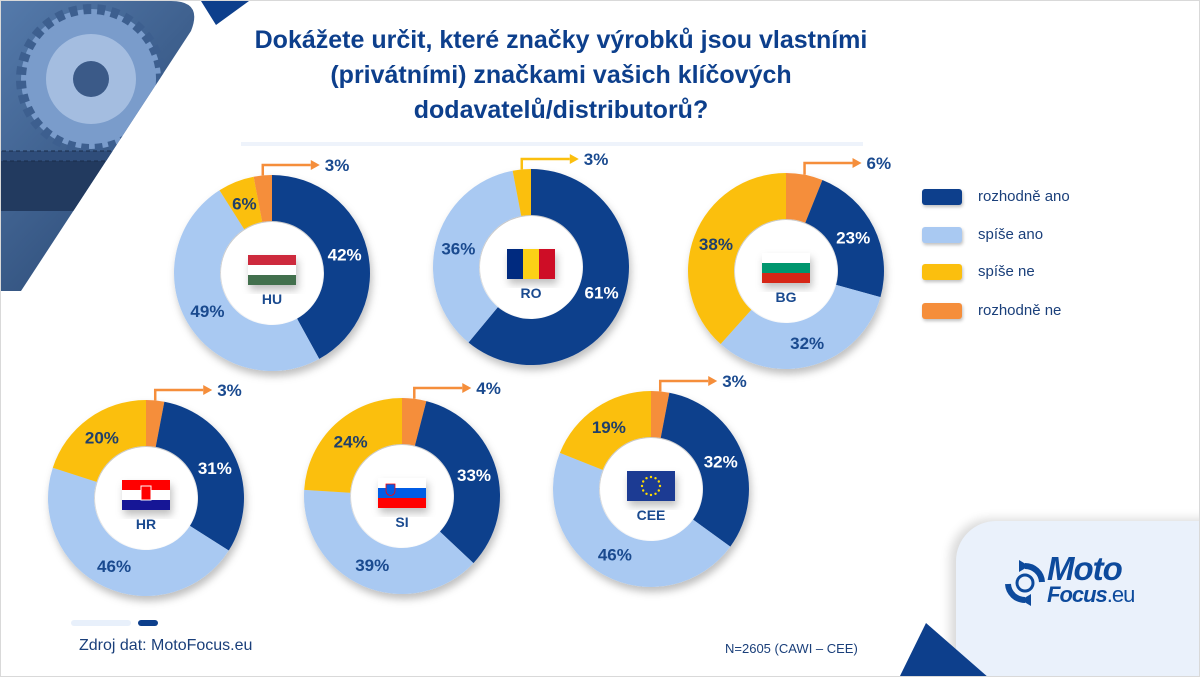 The width and height of the screenshot is (1200, 677). What do you see at coordinates (1020, 310) in the screenshot?
I see `legend-label: rozhodně ne` at bounding box center [1020, 310].